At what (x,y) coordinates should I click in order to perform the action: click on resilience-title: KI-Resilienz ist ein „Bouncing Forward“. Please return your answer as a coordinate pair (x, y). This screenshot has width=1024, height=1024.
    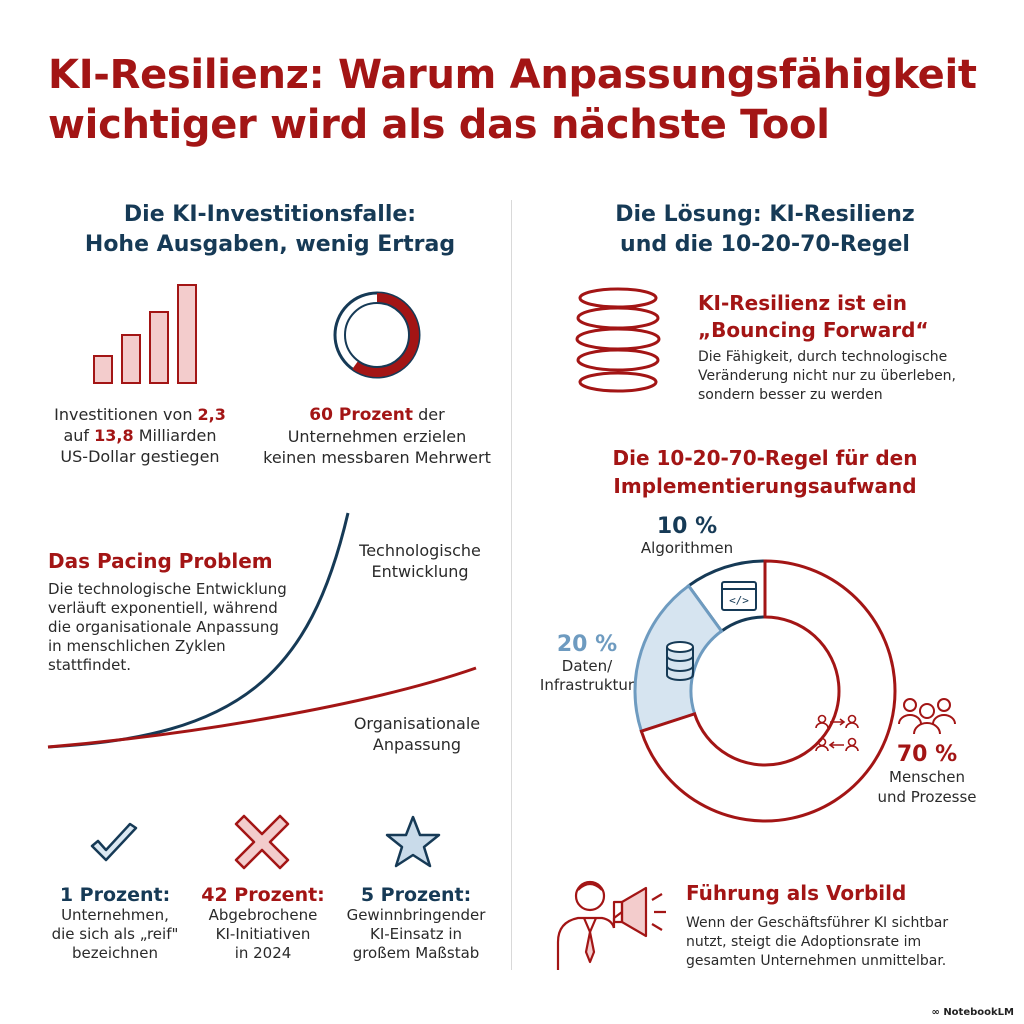
    Looking at the image, I should click on (813, 316).